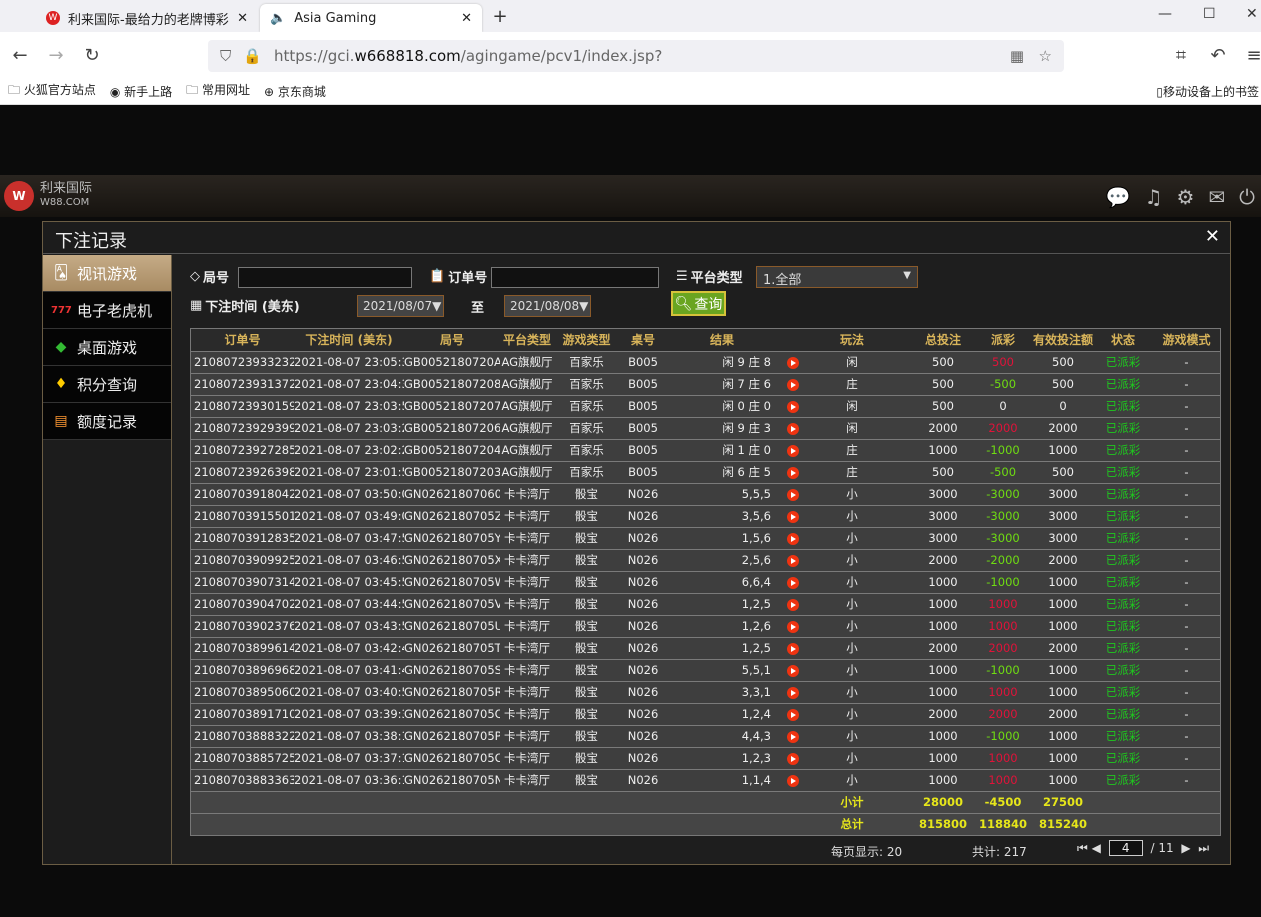  I want to click on qr-code-icon: ▦, so click(1016, 56).